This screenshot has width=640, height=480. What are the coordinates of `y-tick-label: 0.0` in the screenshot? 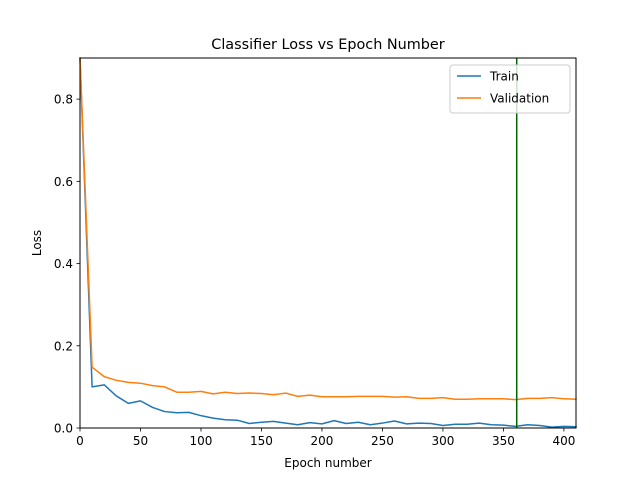 It's located at (63, 429).